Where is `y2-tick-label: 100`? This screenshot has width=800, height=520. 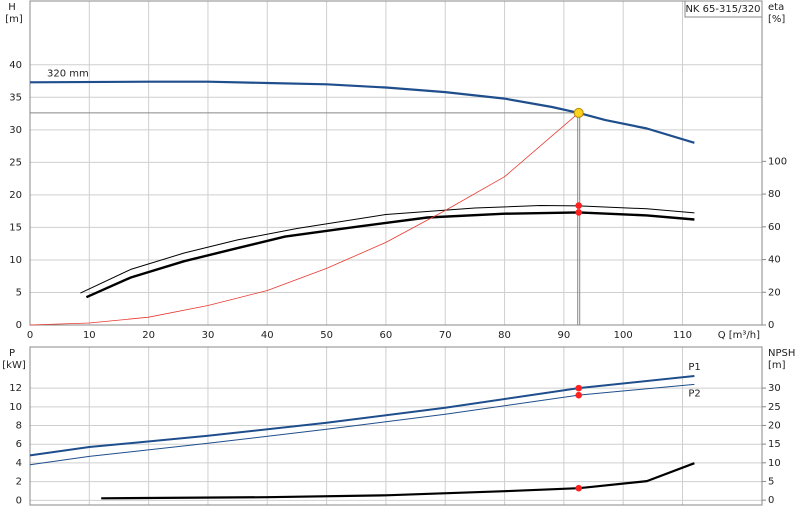
y2-tick-label: 100 is located at coordinates (777, 161).